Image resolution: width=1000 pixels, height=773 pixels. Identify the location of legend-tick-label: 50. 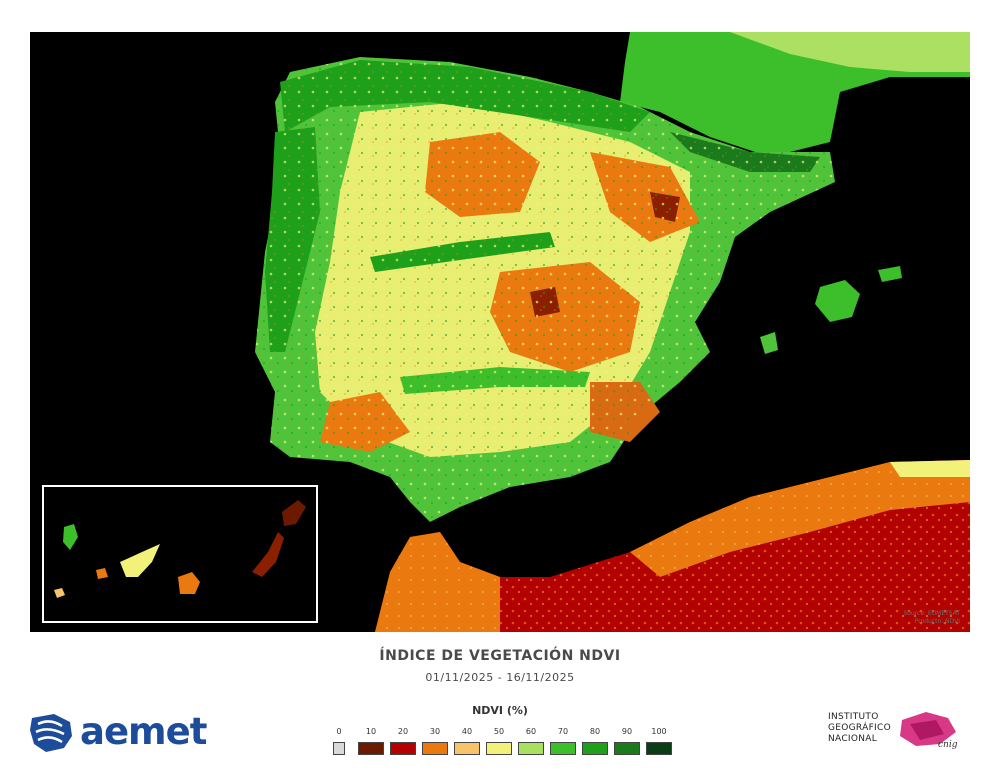
(499, 731).